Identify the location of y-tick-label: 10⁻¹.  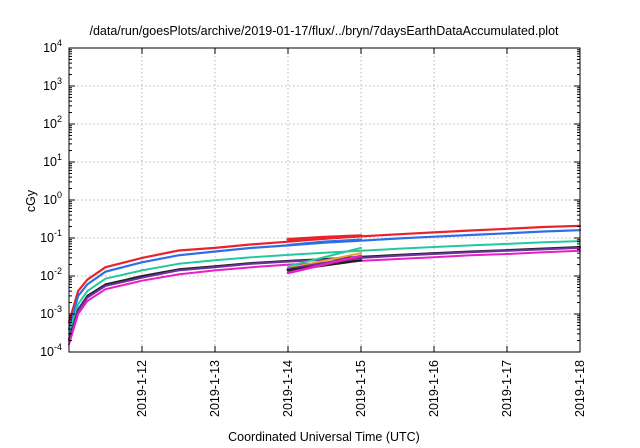
(51, 236).